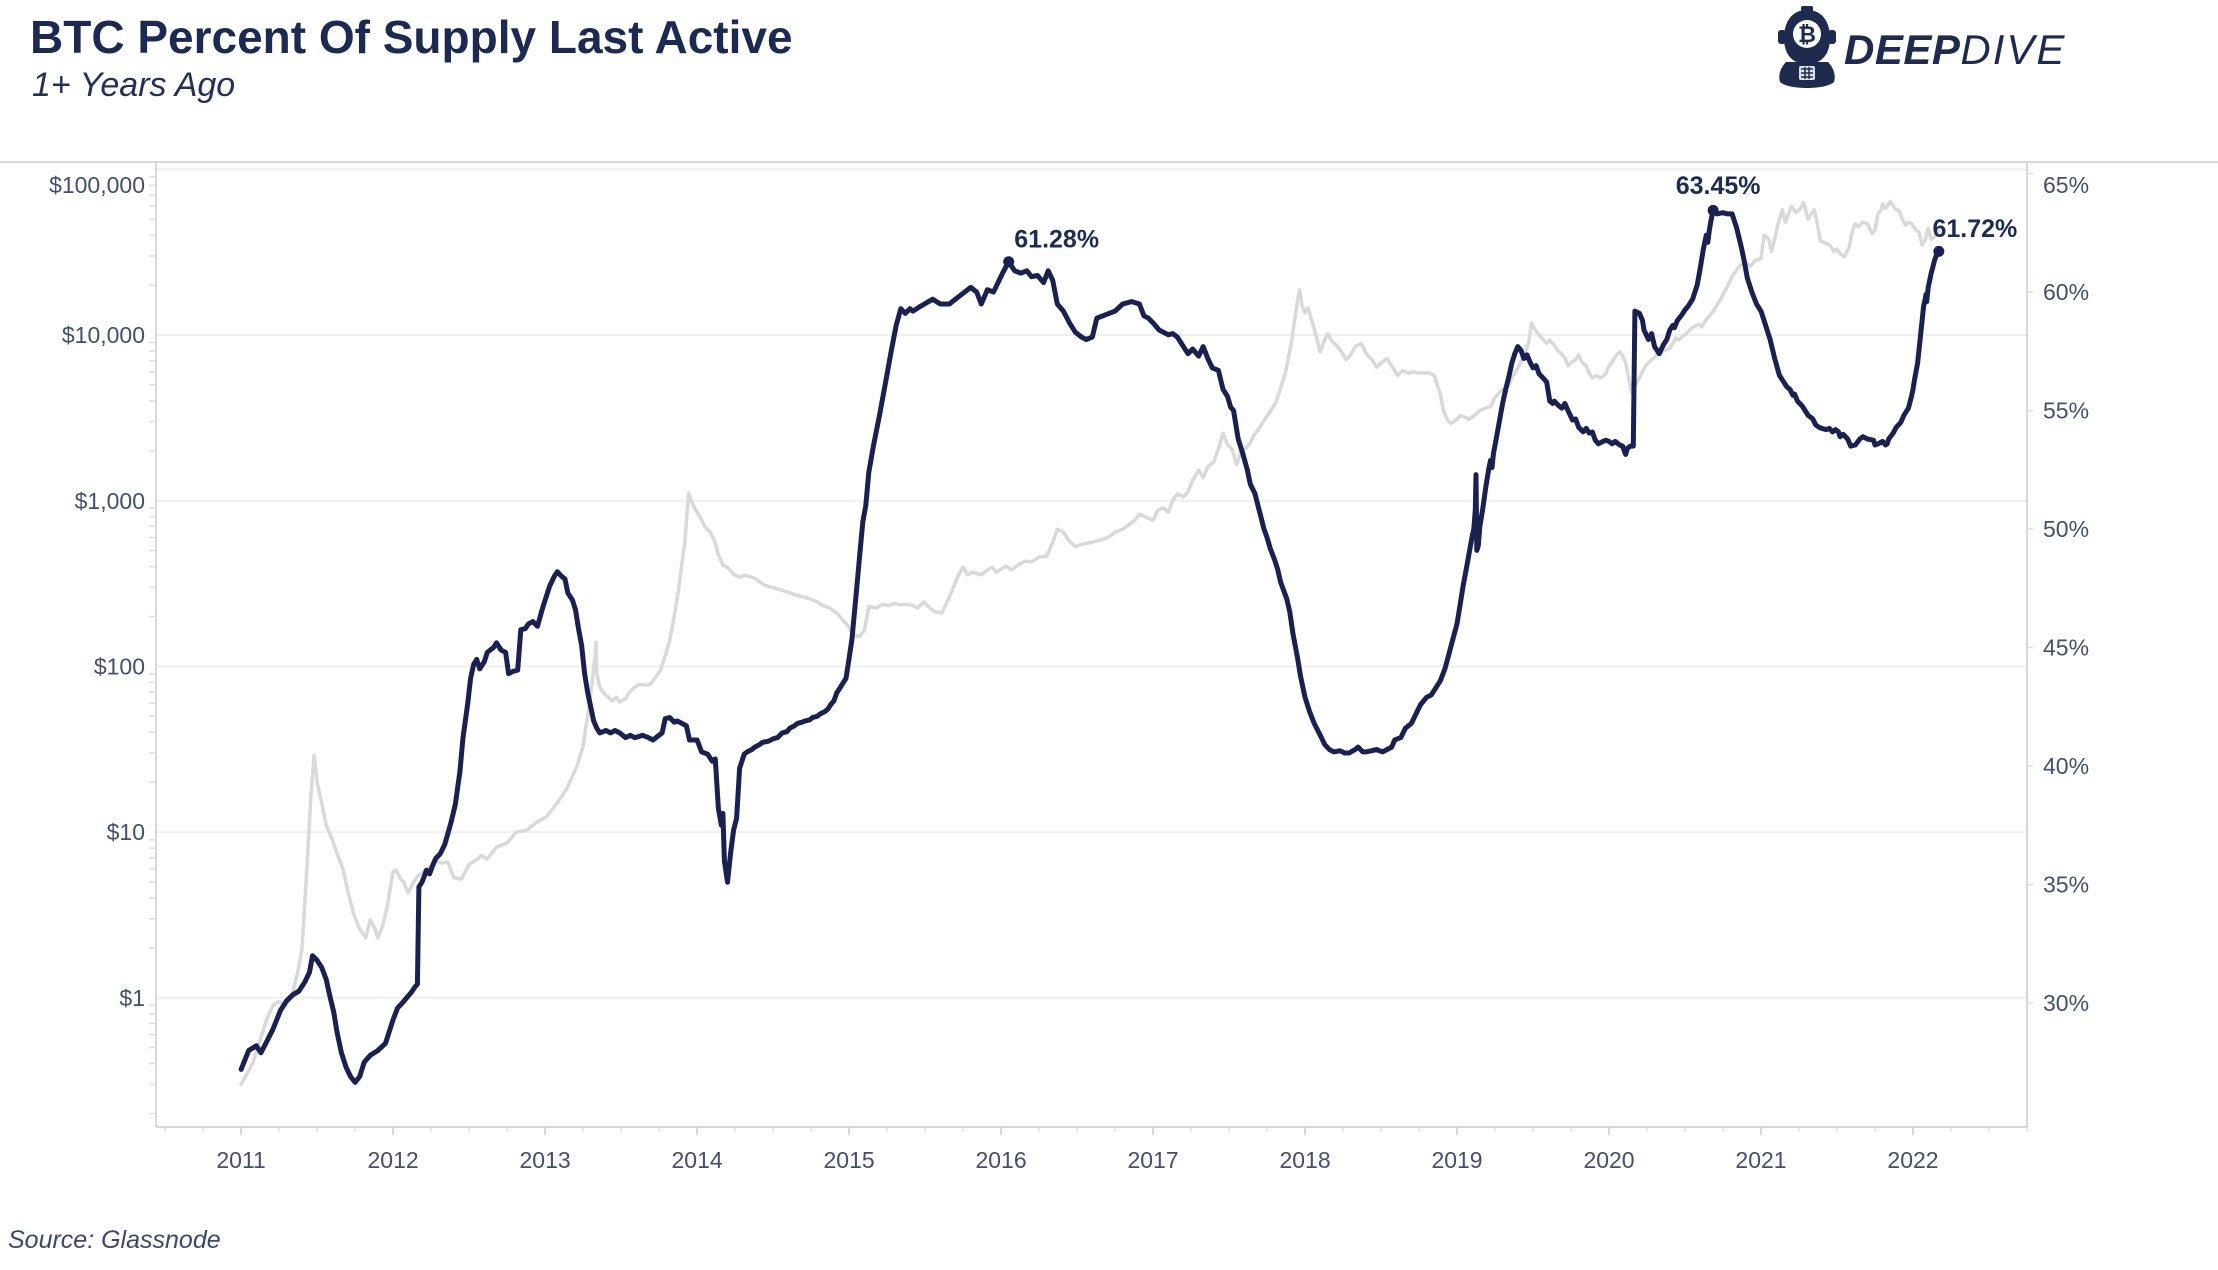 This screenshot has height=1270, width=2218. Describe the element at coordinates (2066, 885) in the screenshot. I see `y-right-tick-label: 35%` at that location.